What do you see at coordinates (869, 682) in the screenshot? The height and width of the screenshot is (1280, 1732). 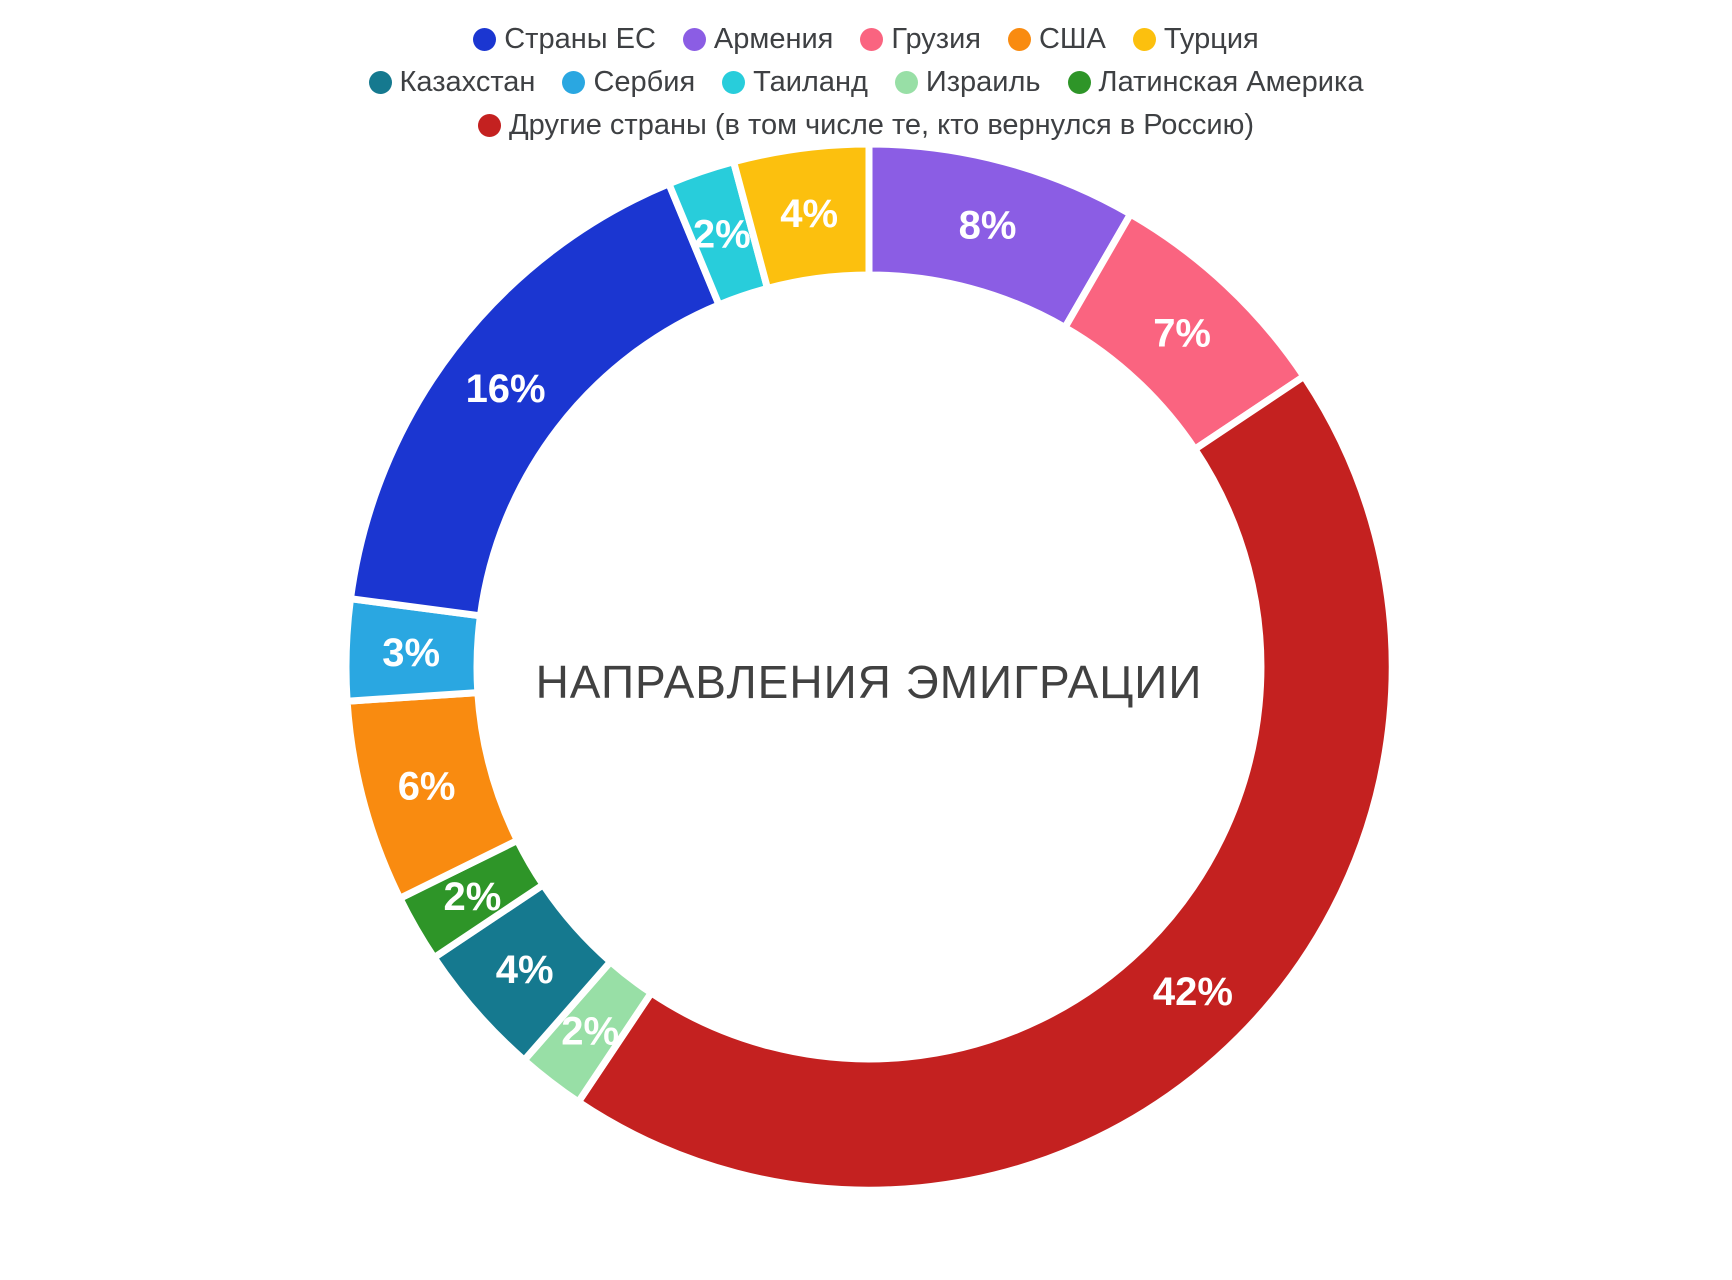 I see `chart-center-title: НАПРАВЛЕНИЯ ЭМИГРАЦИИ` at bounding box center [869, 682].